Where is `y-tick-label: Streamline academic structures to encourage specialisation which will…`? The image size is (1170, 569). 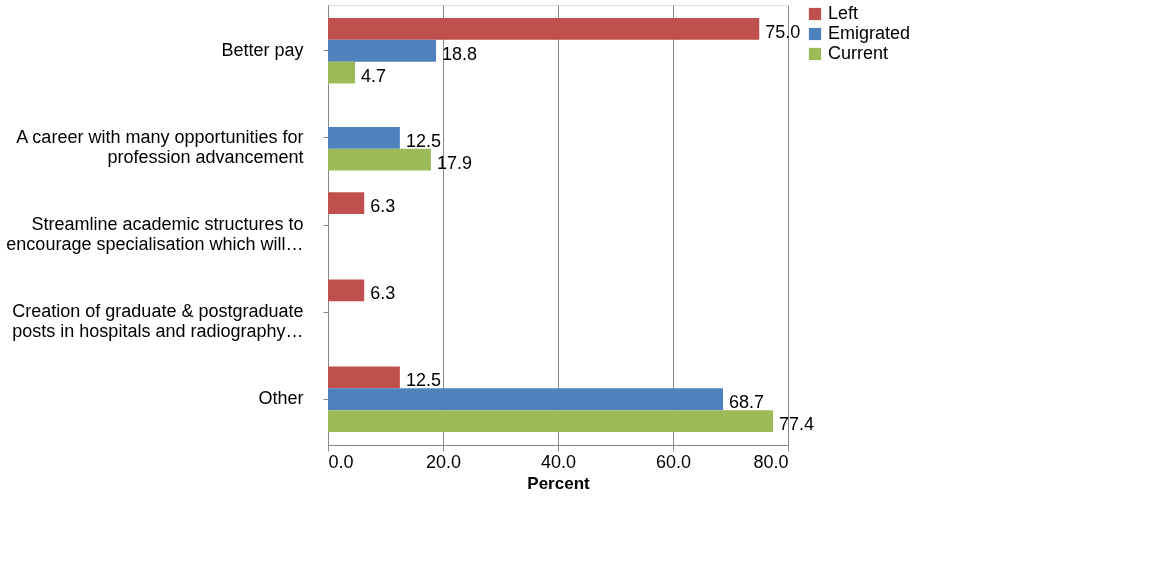 y-tick-label: Streamline academic structures to encourage specialisation which will… is located at coordinates (155, 234).